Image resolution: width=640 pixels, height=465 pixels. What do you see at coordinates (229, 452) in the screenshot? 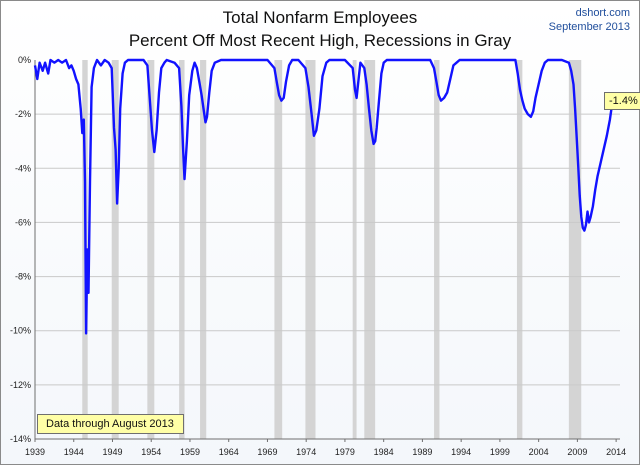
I see `x-tick-label: 1964` at bounding box center [229, 452].